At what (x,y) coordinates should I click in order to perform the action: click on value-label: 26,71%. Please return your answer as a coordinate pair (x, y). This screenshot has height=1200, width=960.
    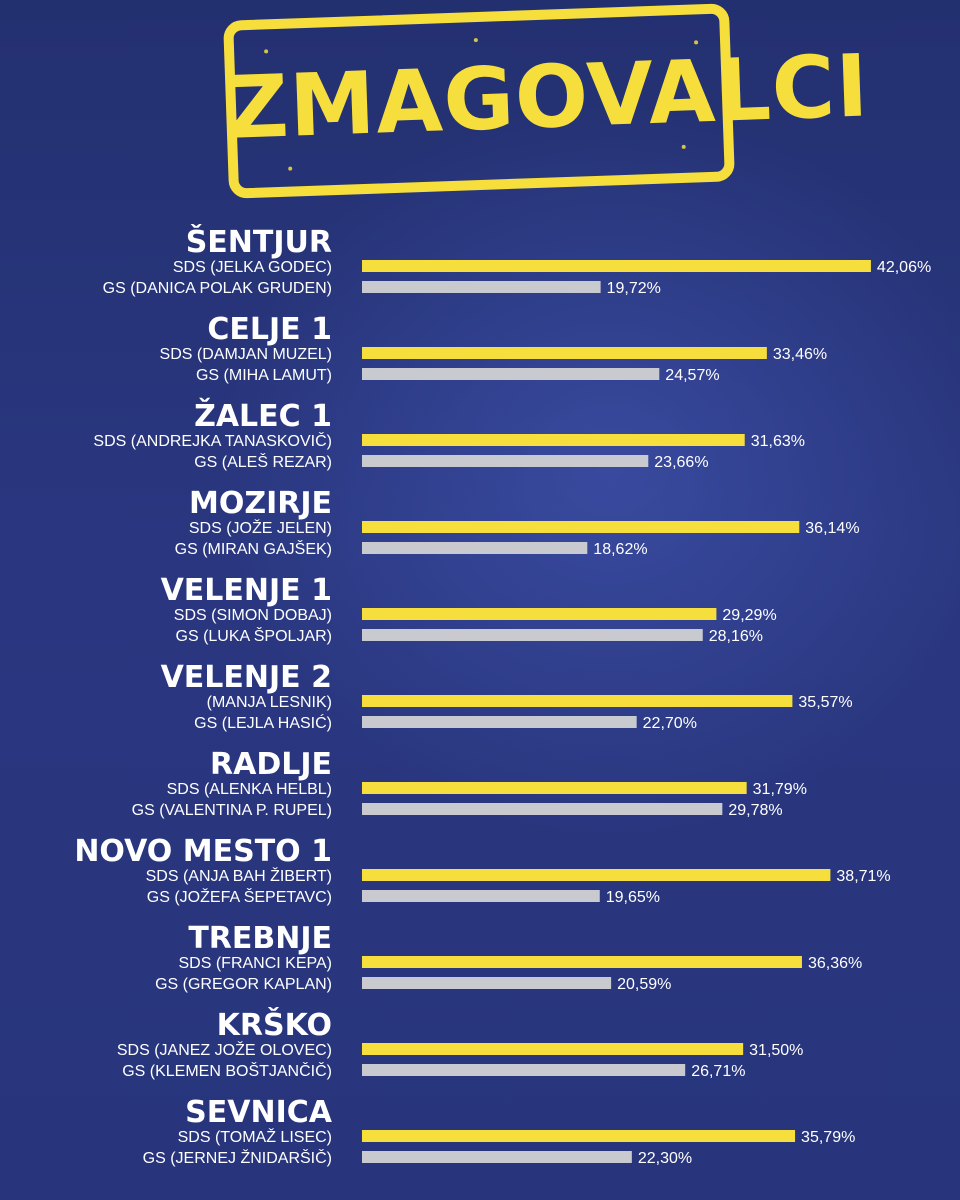
    Looking at the image, I should click on (718, 1071).